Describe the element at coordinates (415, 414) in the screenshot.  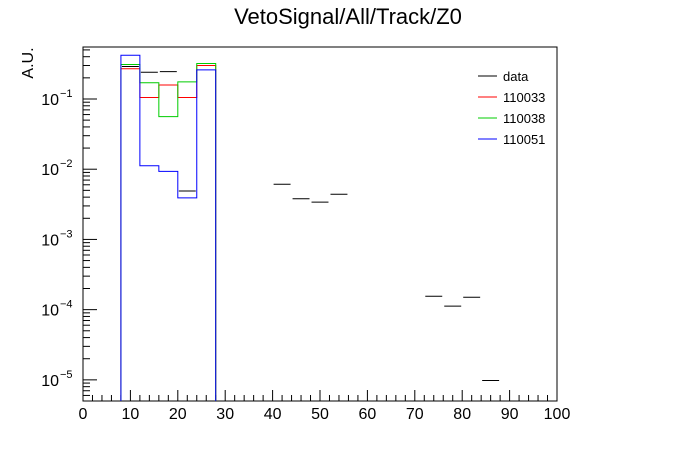
I see `x-tick-label: 70` at that location.